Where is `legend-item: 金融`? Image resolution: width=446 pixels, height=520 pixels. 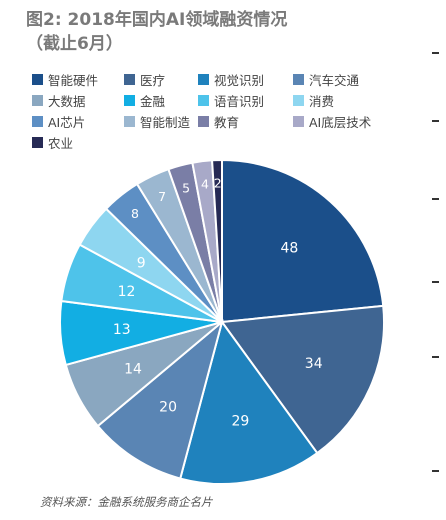
legend-item: 金融 is located at coordinates (161, 100).